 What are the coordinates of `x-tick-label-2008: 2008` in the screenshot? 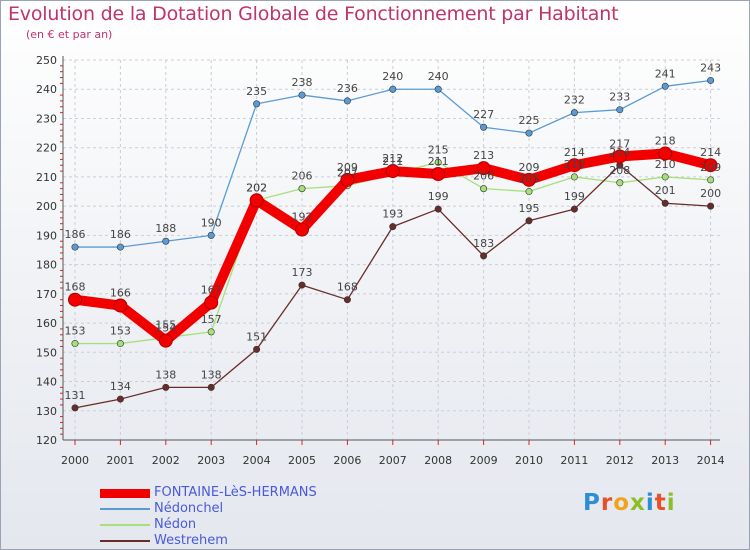 It's located at (438, 460).